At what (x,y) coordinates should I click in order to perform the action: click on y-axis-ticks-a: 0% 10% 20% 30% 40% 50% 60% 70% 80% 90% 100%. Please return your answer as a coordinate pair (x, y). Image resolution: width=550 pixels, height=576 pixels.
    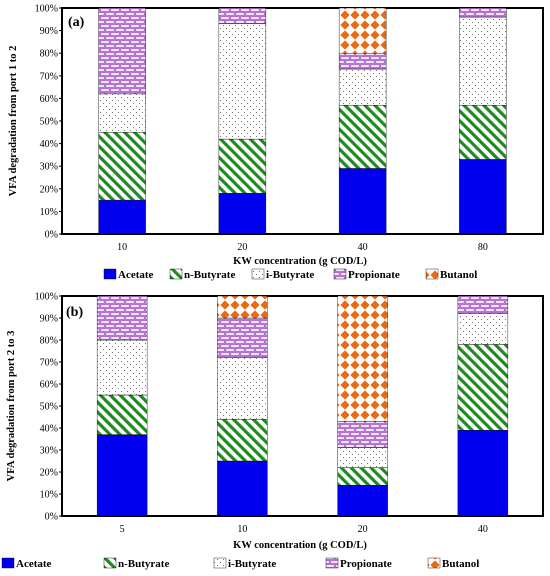
    Looking at the image, I should click on (48, 122).